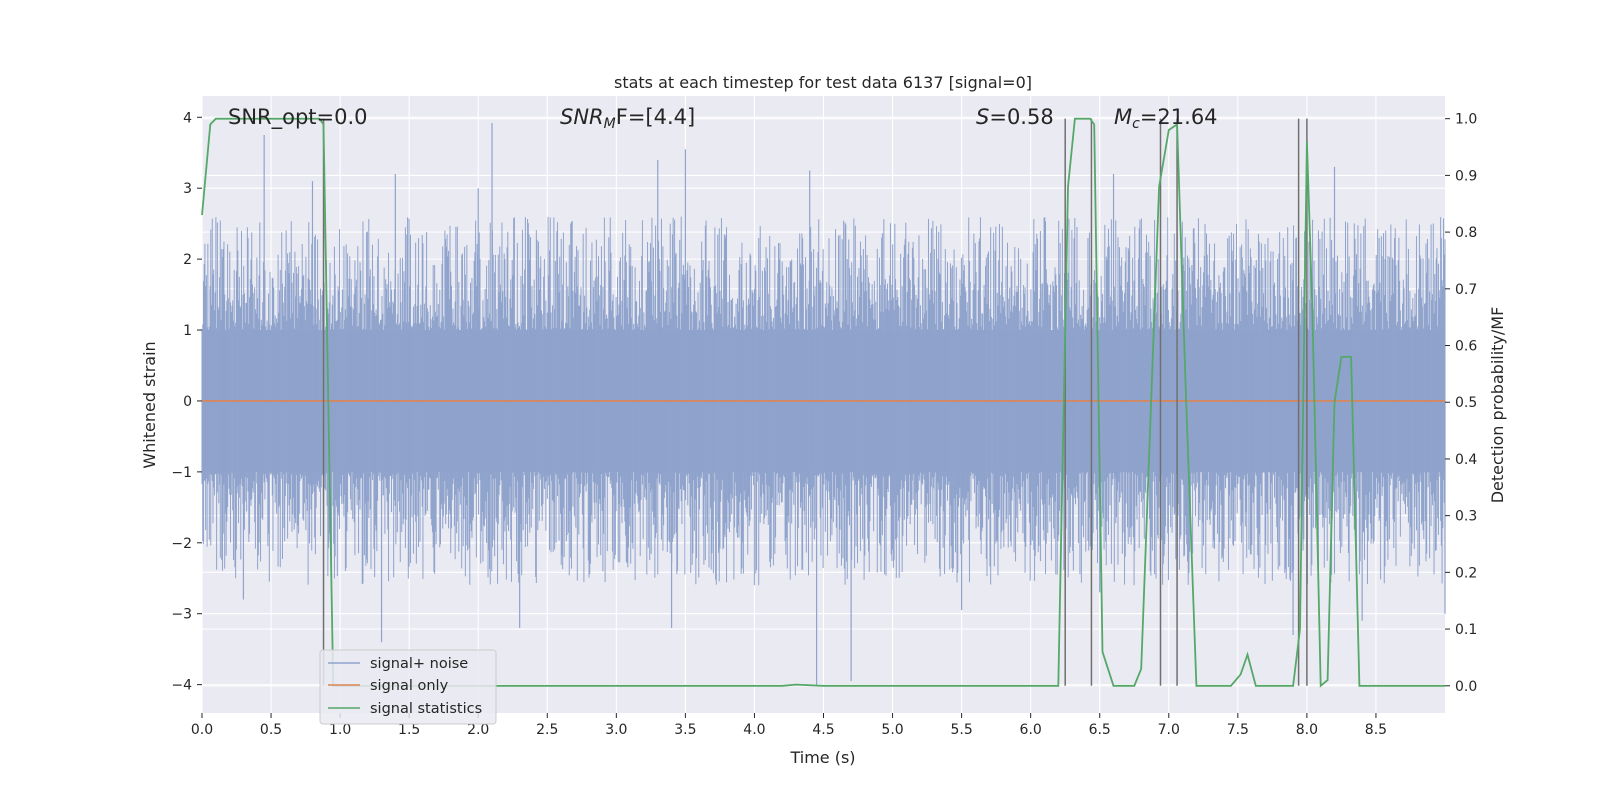 The image size is (1600, 800). What do you see at coordinates (187, 331) in the screenshot?
I see `y-tick-label: 1` at bounding box center [187, 331].